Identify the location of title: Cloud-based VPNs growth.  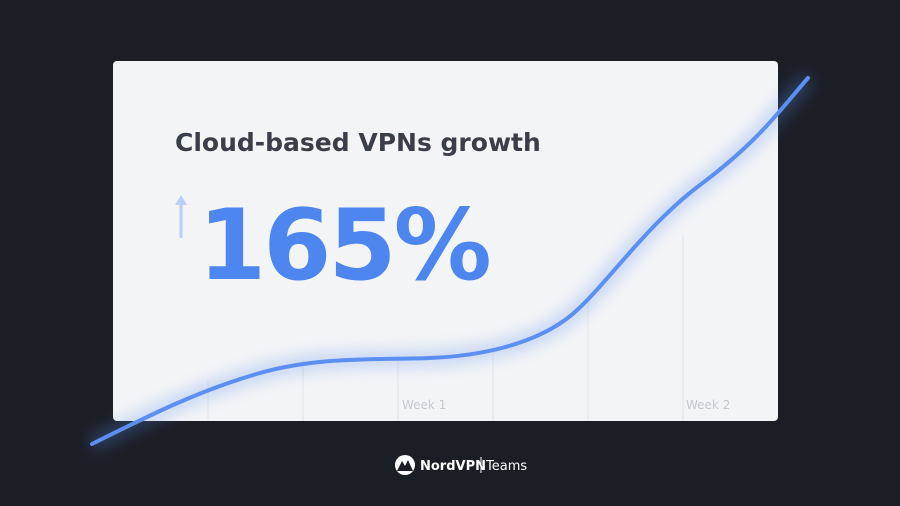
(358, 142).